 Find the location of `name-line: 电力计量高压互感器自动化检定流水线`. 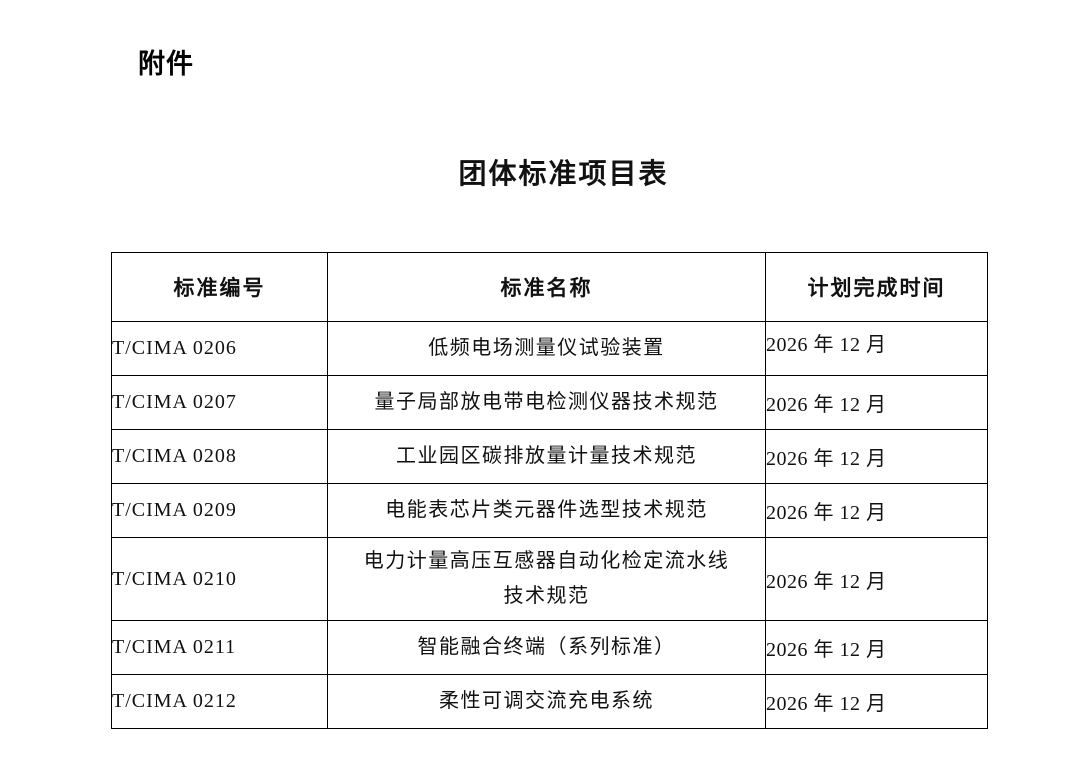

name-line: 电力计量高压互感器自动化检定流水线 is located at coordinates (546, 561).